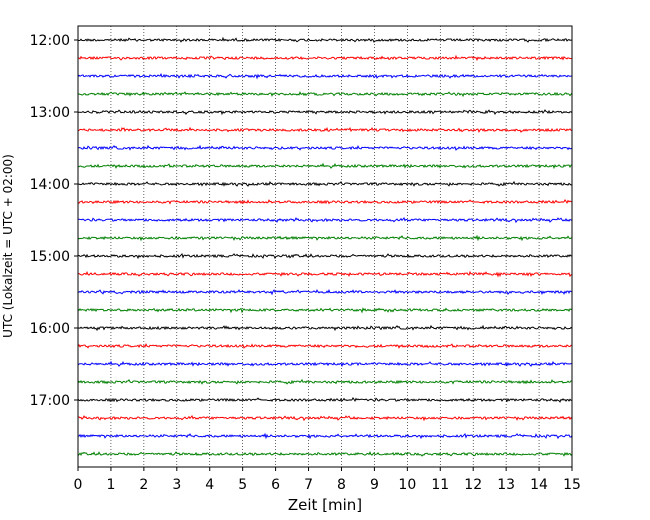 The width and height of the screenshot is (650, 520). I want to click on x-tick-label: 10, so click(407, 485).